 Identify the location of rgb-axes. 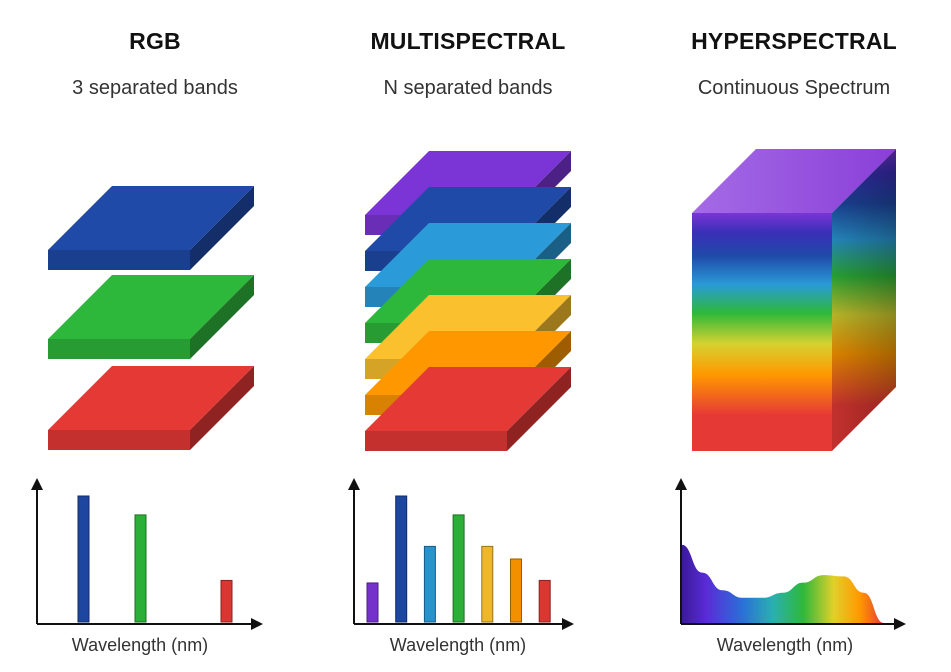
(147, 554).